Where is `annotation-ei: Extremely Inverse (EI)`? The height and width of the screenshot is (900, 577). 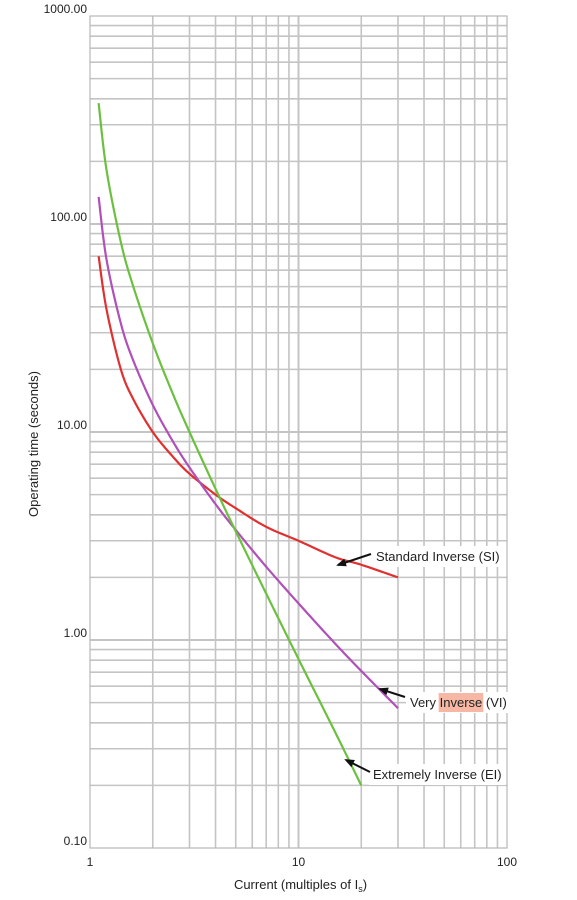
annotation-ei: Extremely Inverse (EI) is located at coordinates (425, 772).